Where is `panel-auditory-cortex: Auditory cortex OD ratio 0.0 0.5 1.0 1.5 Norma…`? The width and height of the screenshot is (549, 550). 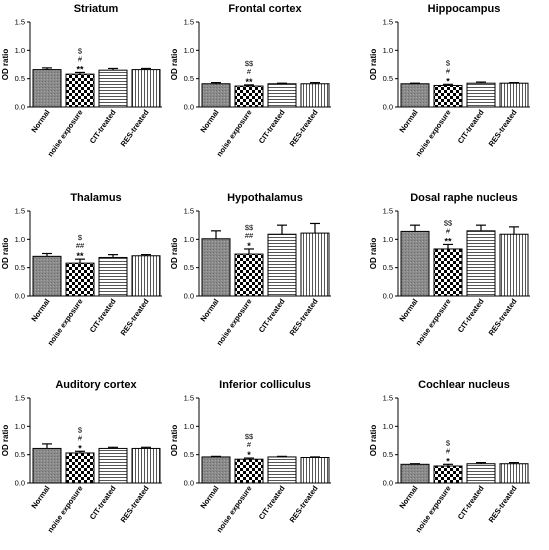 panel-auditory-cortex: Auditory cortex OD ratio 0.0 0.5 1.0 1.5 Norma… is located at coordinates (81, 456).